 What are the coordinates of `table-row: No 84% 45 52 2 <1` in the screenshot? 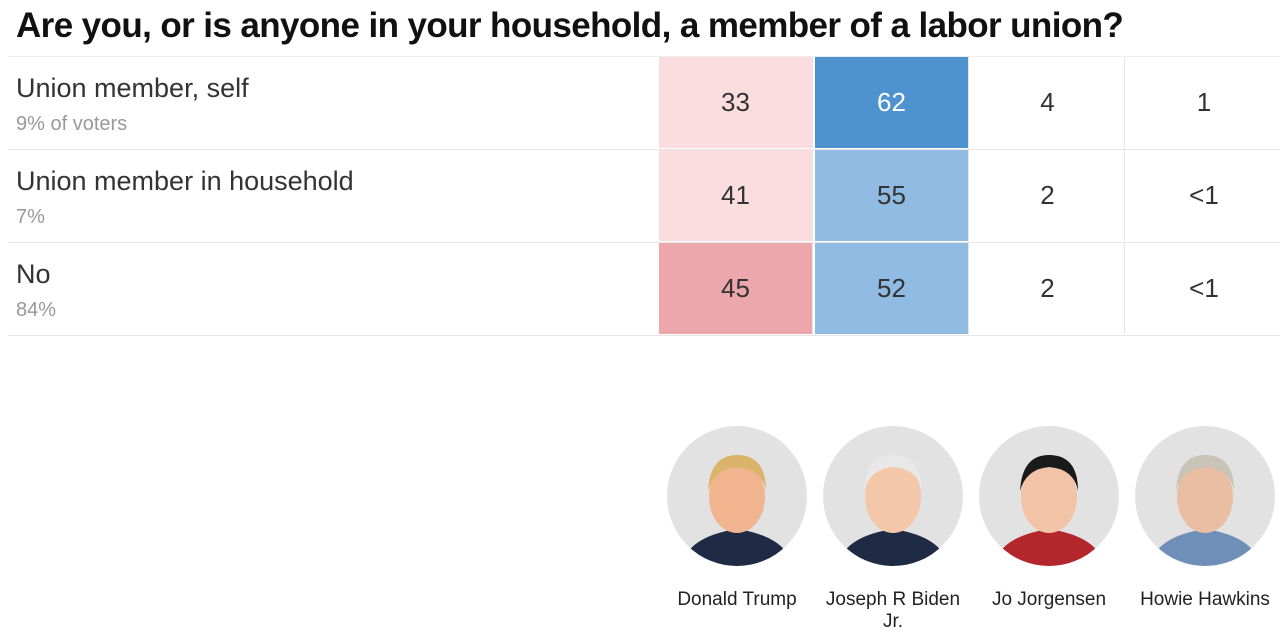 It's located at (644, 289).